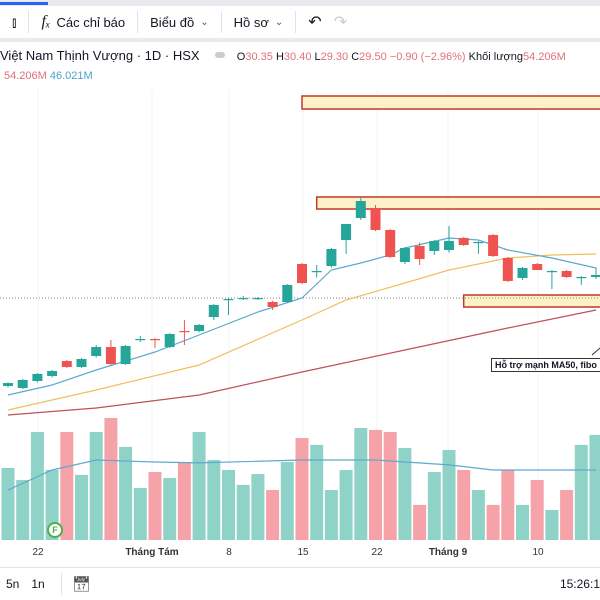  I want to click on open-value: 30.35, so click(259, 57).